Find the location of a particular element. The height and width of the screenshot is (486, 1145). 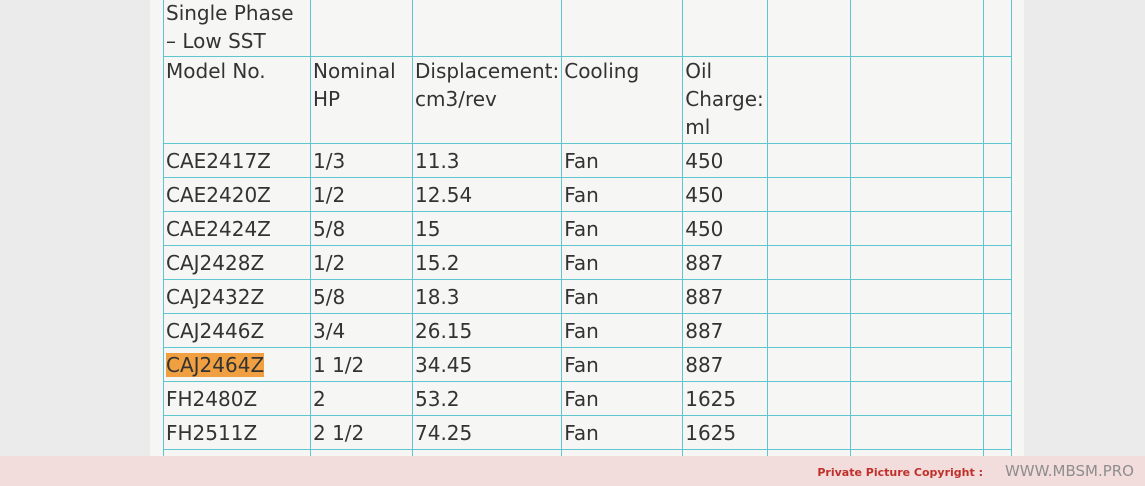

table-cell: 2 1/2 is located at coordinates (361, 432).